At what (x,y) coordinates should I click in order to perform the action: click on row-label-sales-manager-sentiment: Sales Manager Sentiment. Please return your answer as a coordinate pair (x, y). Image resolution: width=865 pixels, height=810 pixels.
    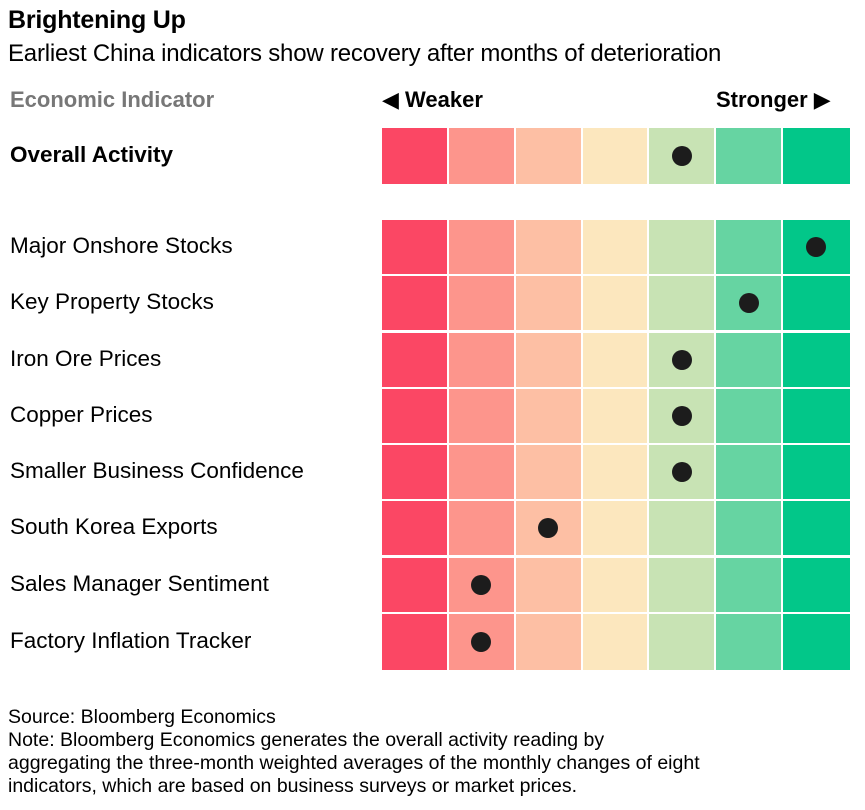
    Looking at the image, I should click on (139, 583).